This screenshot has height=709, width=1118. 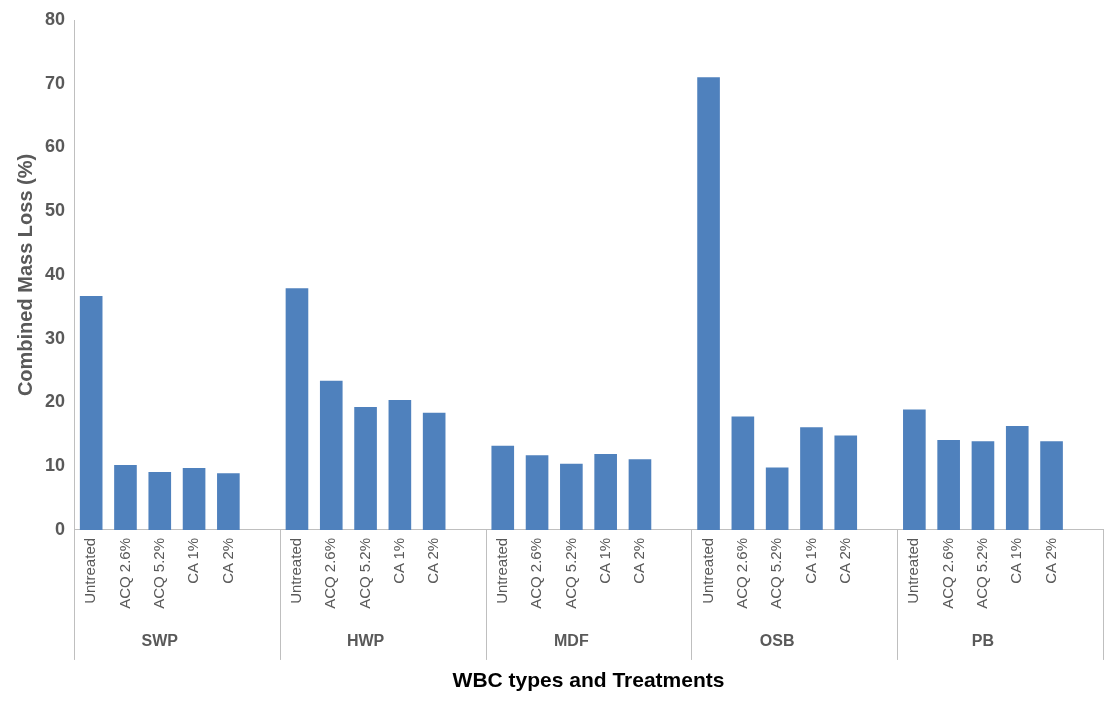 I want to click on y-tick-label: 50, so click(x=55, y=210).